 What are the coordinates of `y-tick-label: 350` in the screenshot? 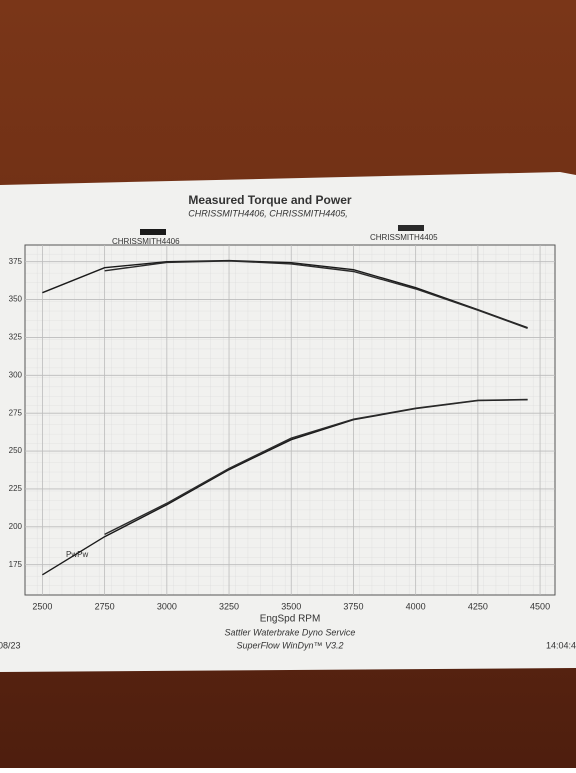 It's located at (16, 299).